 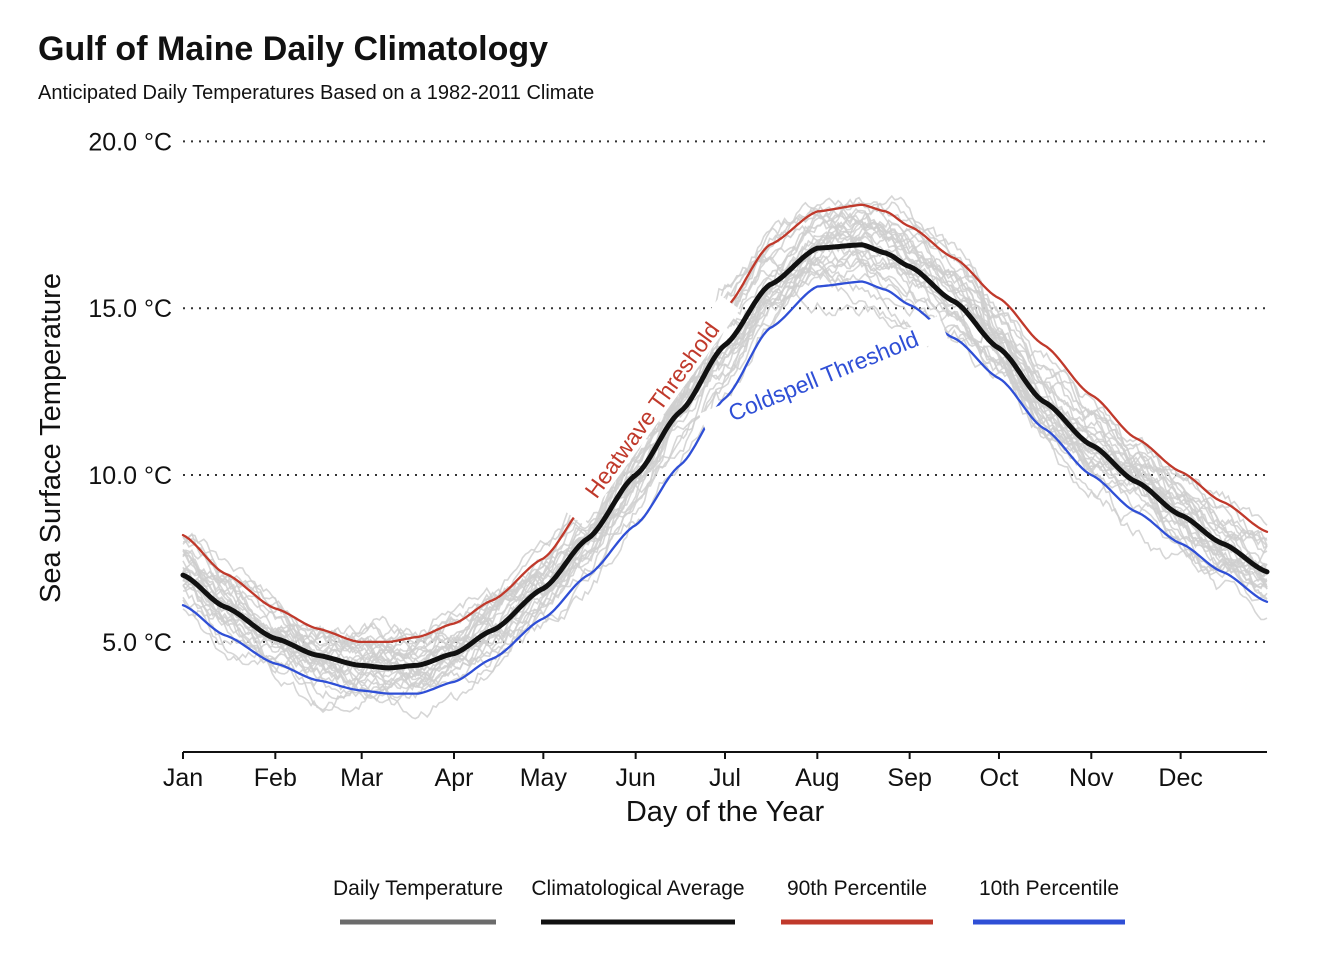 What do you see at coordinates (725, 812) in the screenshot?
I see `x-axis-title: Day of the Year` at bounding box center [725, 812].